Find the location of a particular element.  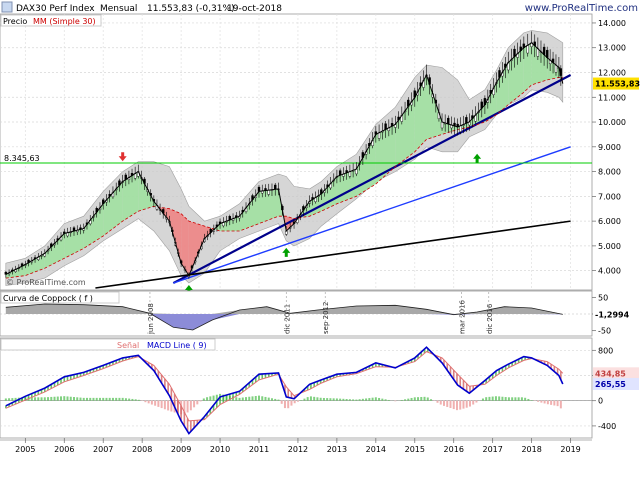

coppock-axis-label: 50 is located at coordinates (603, 297).